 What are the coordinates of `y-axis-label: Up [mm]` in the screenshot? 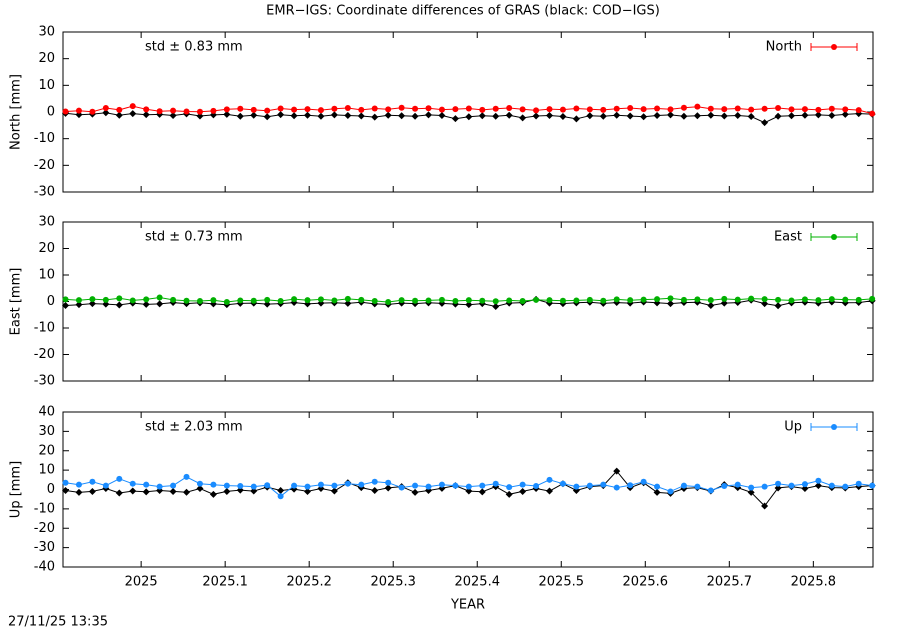 It's located at (16, 489).